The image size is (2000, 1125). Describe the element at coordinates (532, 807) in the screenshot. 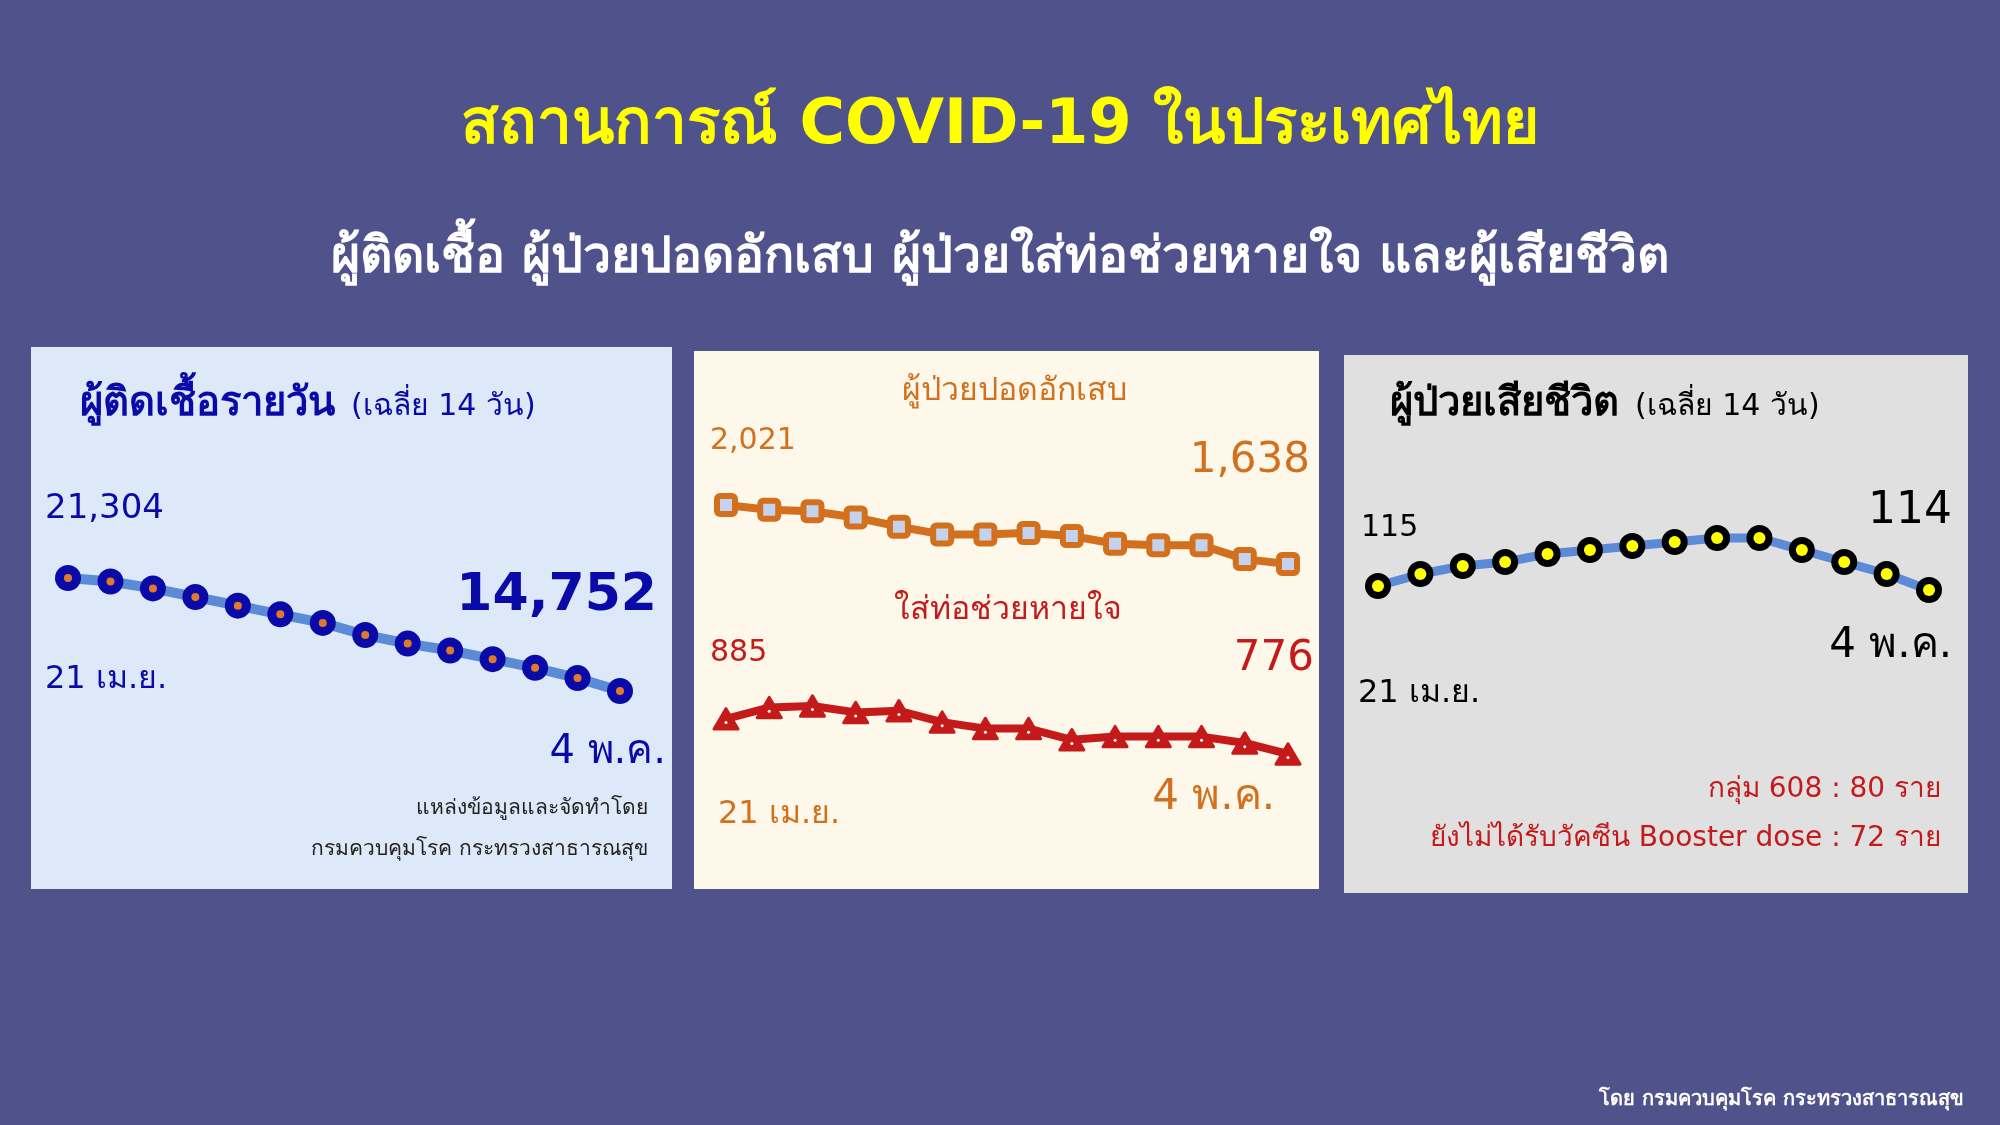

I see `text: แหล่งข้อมูลและจัดทำโดย` at that location.